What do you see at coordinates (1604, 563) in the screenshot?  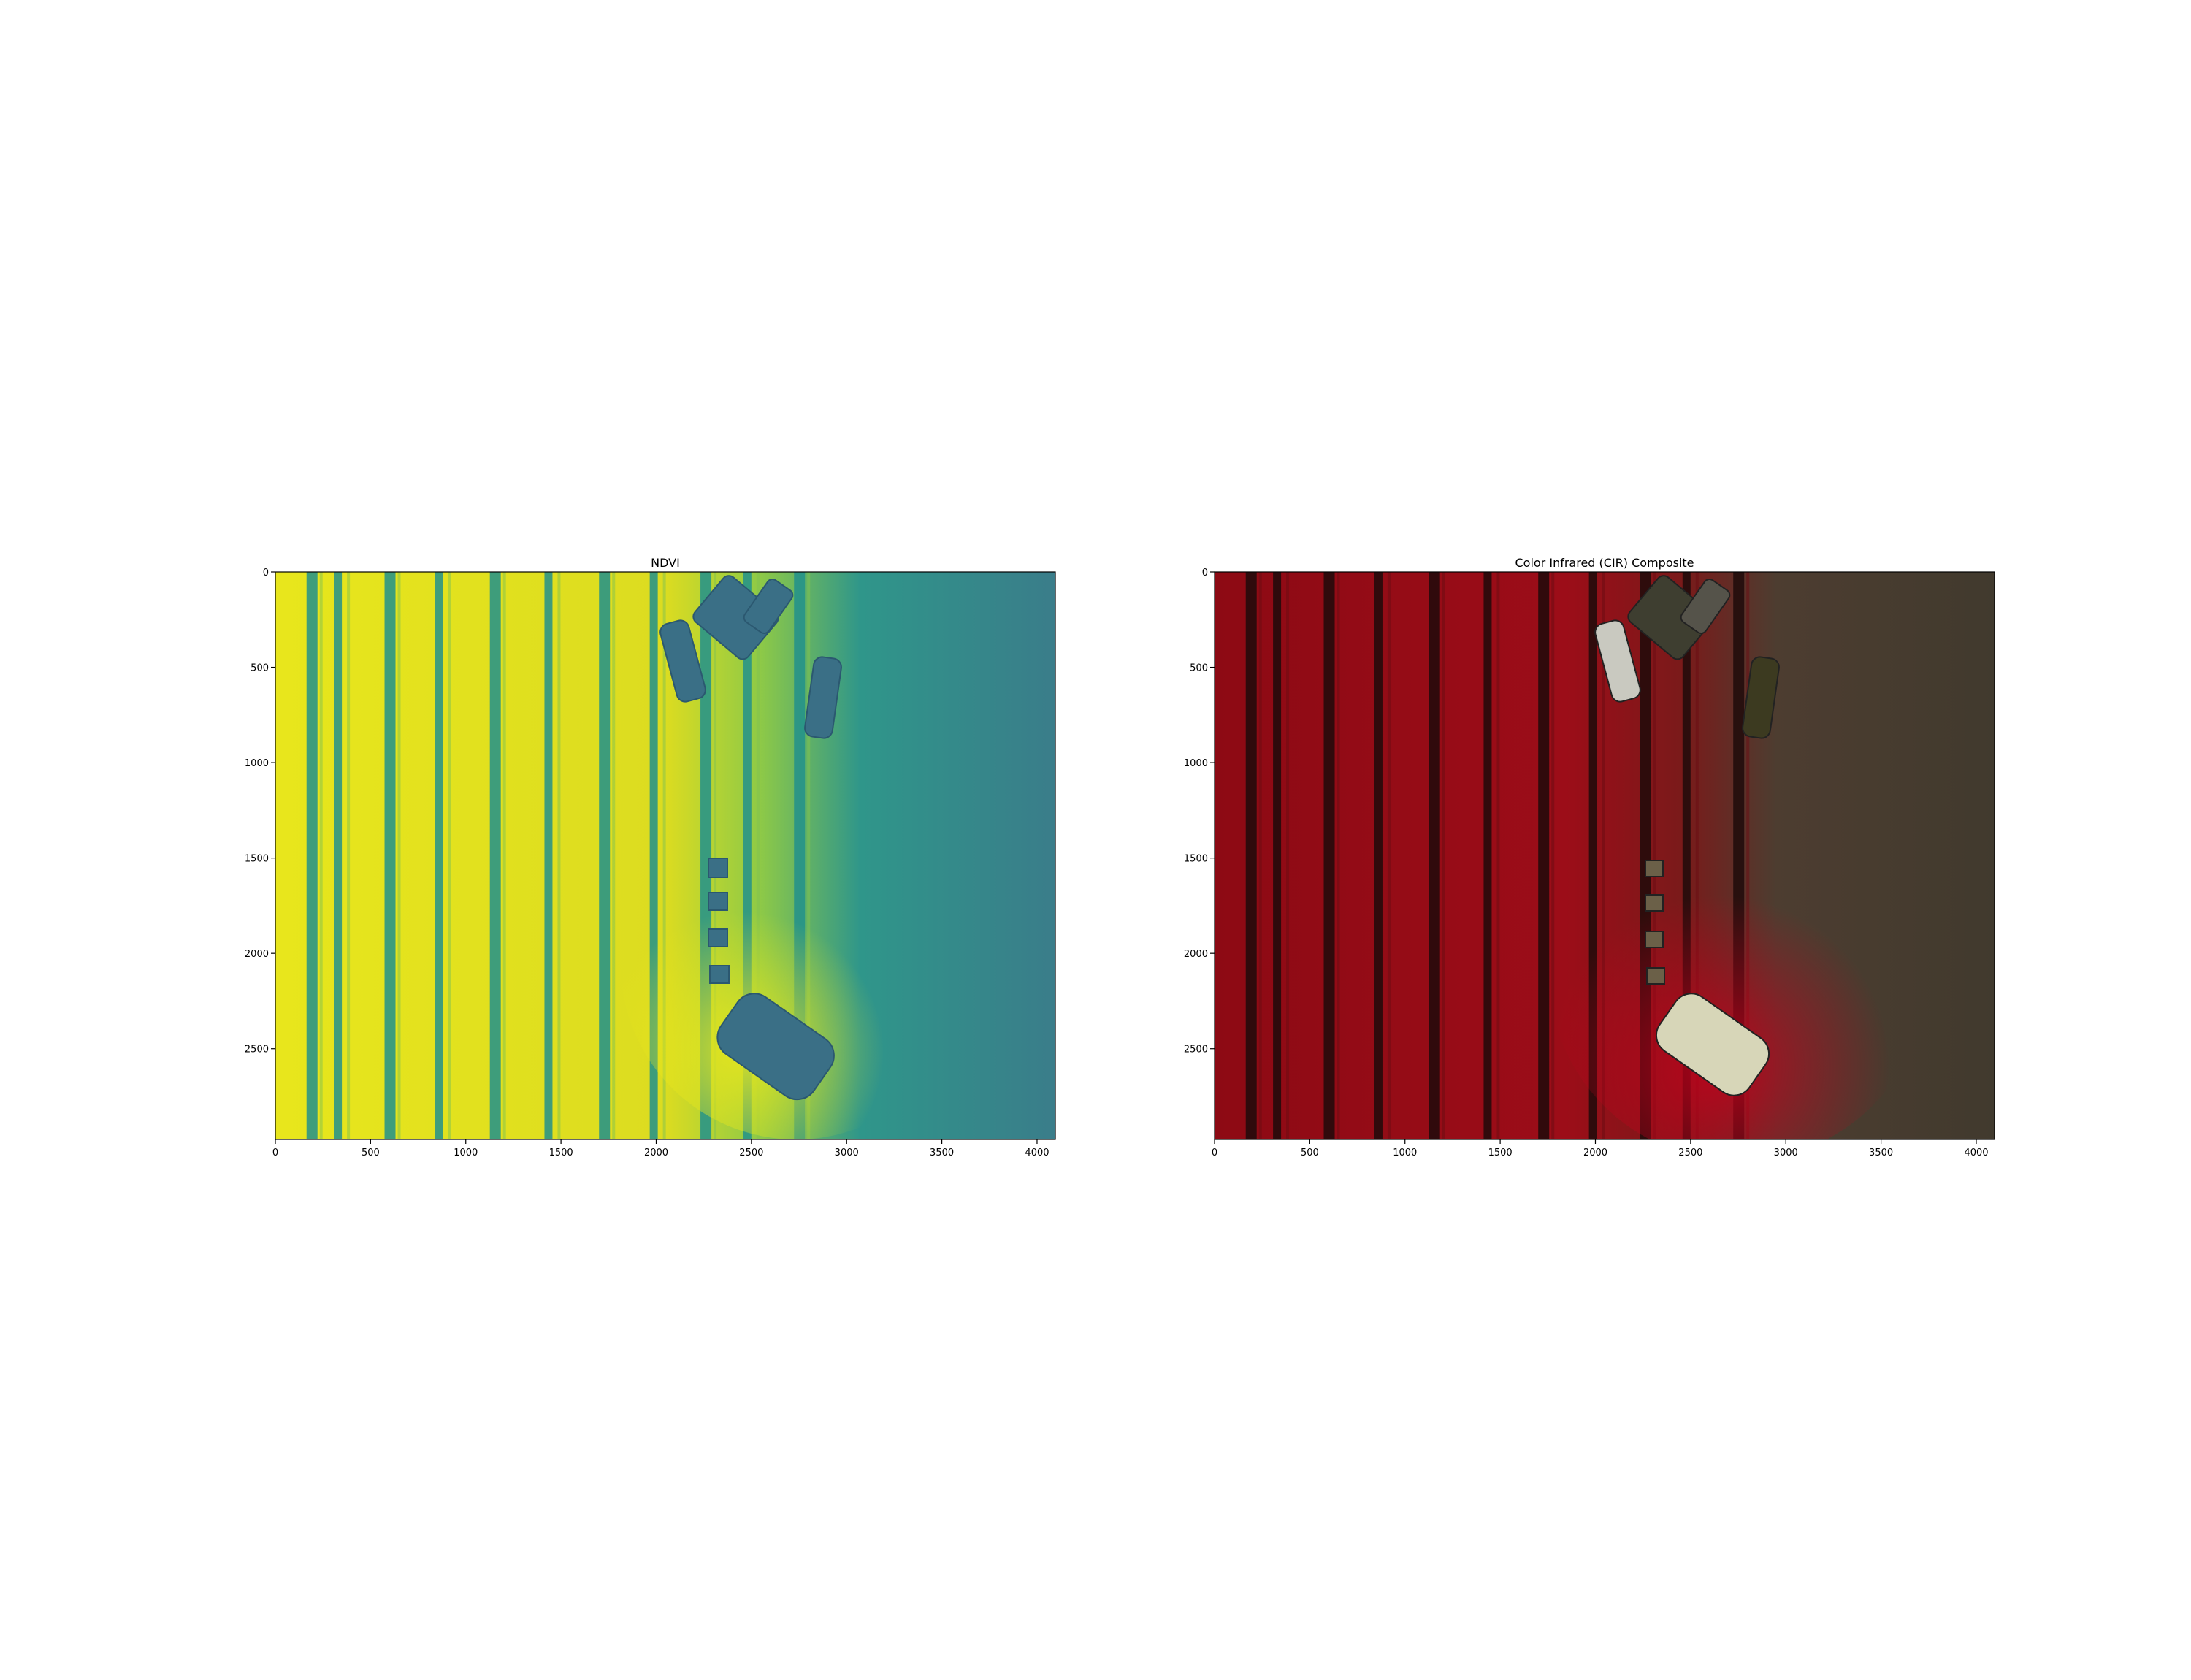 I see `cir-title: Color Infrared (CIR) Composite` at bounding box center [1604, 563].